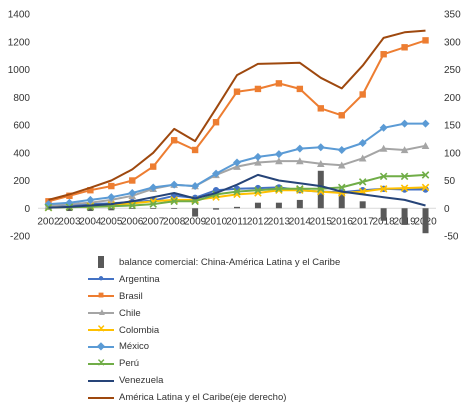 This screenshot has width=474, height=406. What do you see at coordinates (452, 126) in the screenshot?
I see `y-right-tick-label: 150` at bounding box center [452, 126].